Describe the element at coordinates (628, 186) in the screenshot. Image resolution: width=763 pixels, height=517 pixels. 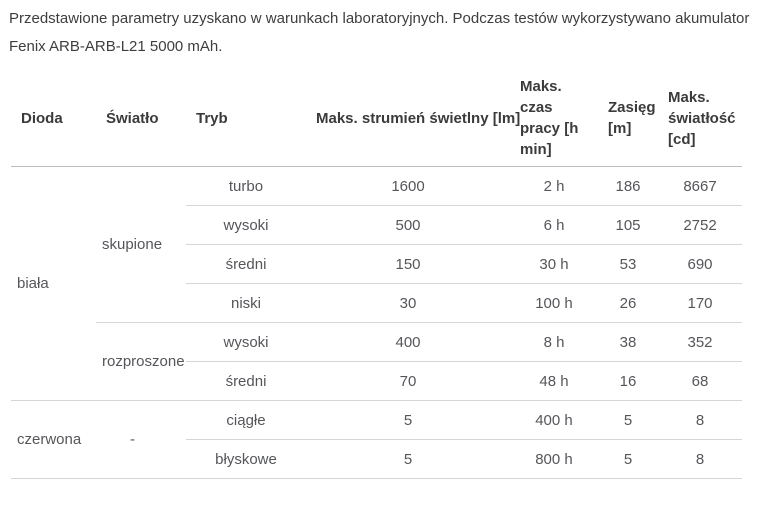
I see `cell-range: 186` at that location.